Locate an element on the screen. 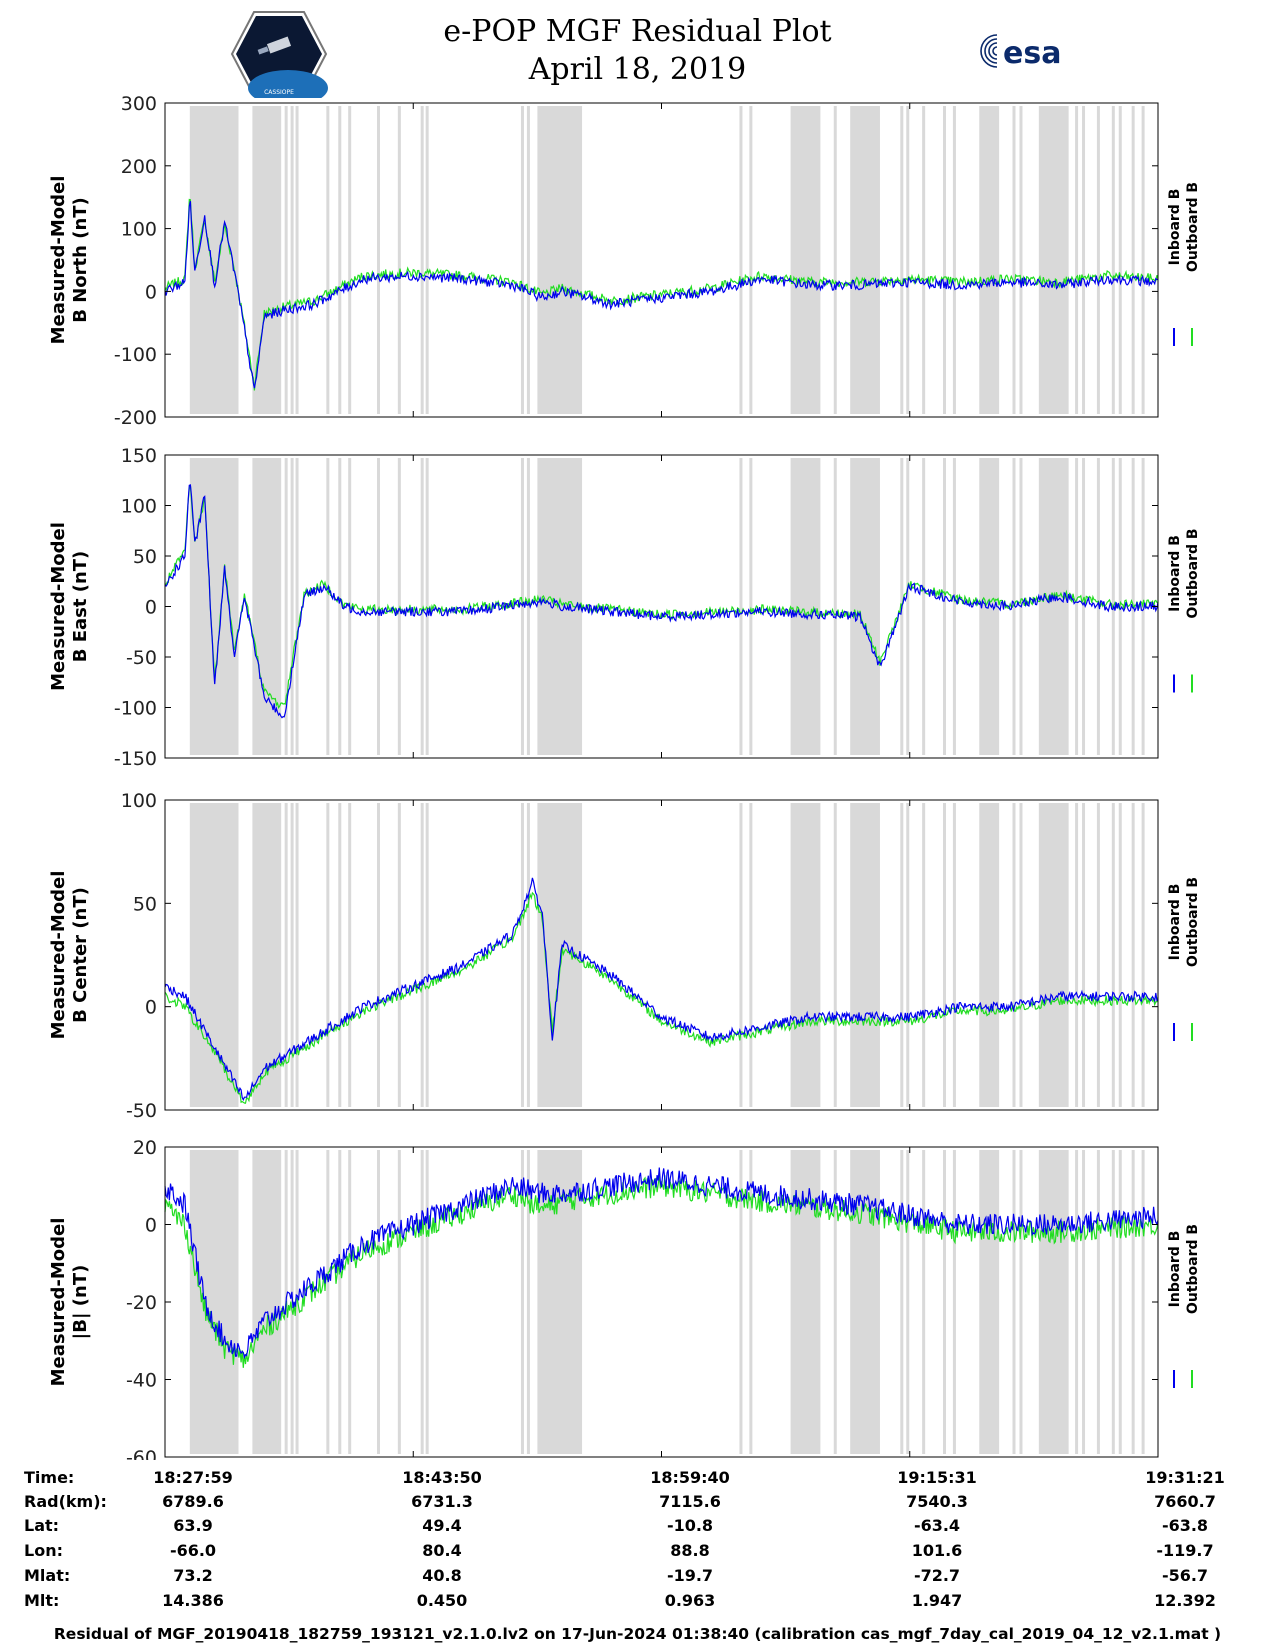  y-tick-label: -60 is located at coordinates (141, 1453).